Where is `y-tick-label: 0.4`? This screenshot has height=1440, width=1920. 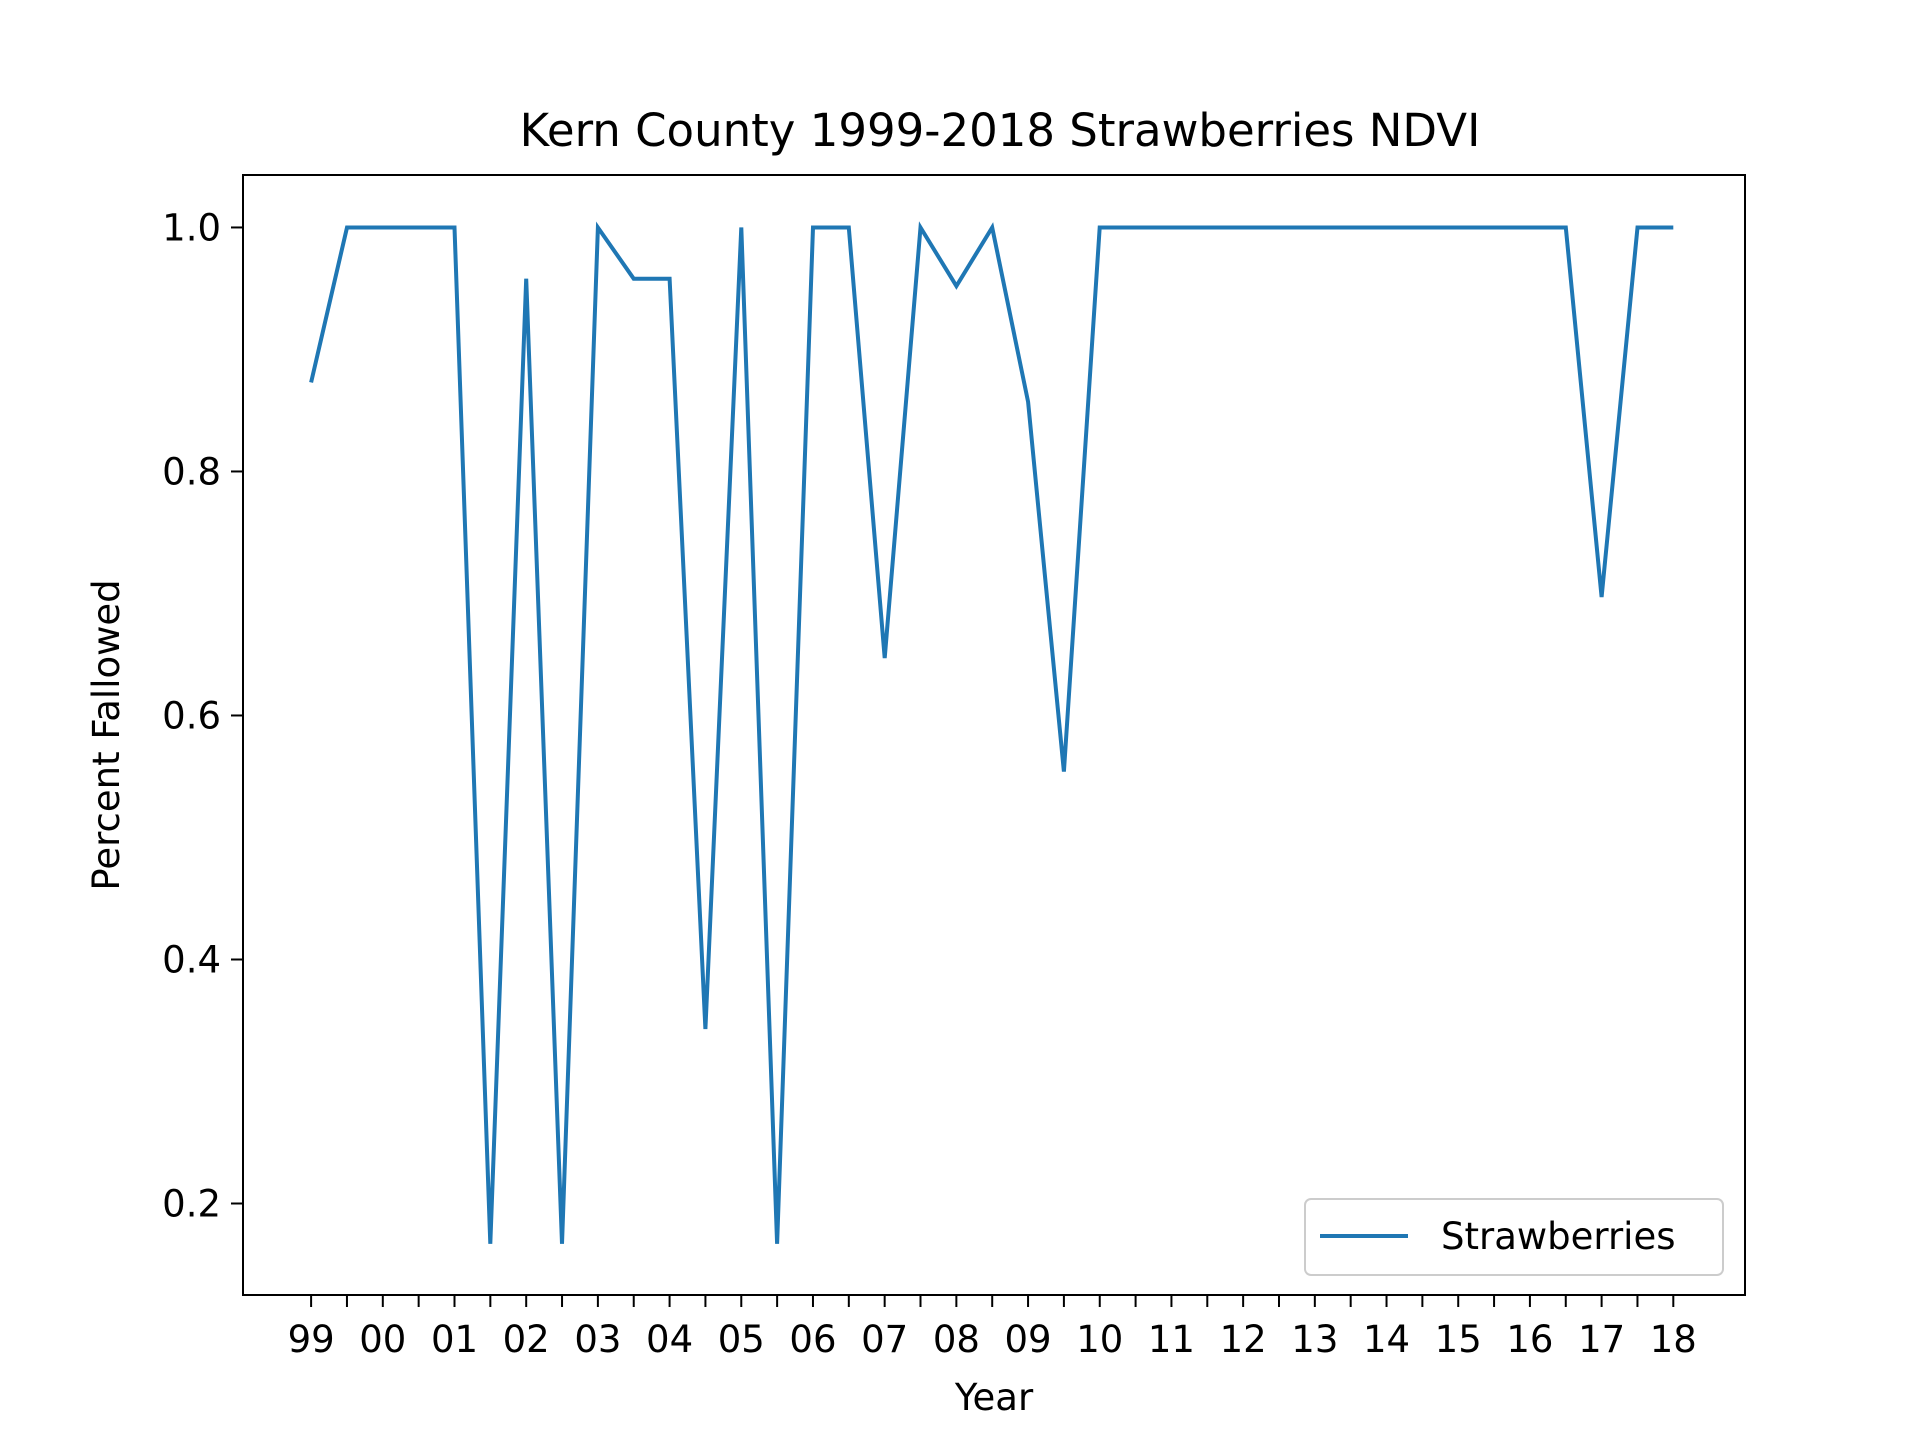 y-tick-label: 0.4 is located at coordinates (191, 959).